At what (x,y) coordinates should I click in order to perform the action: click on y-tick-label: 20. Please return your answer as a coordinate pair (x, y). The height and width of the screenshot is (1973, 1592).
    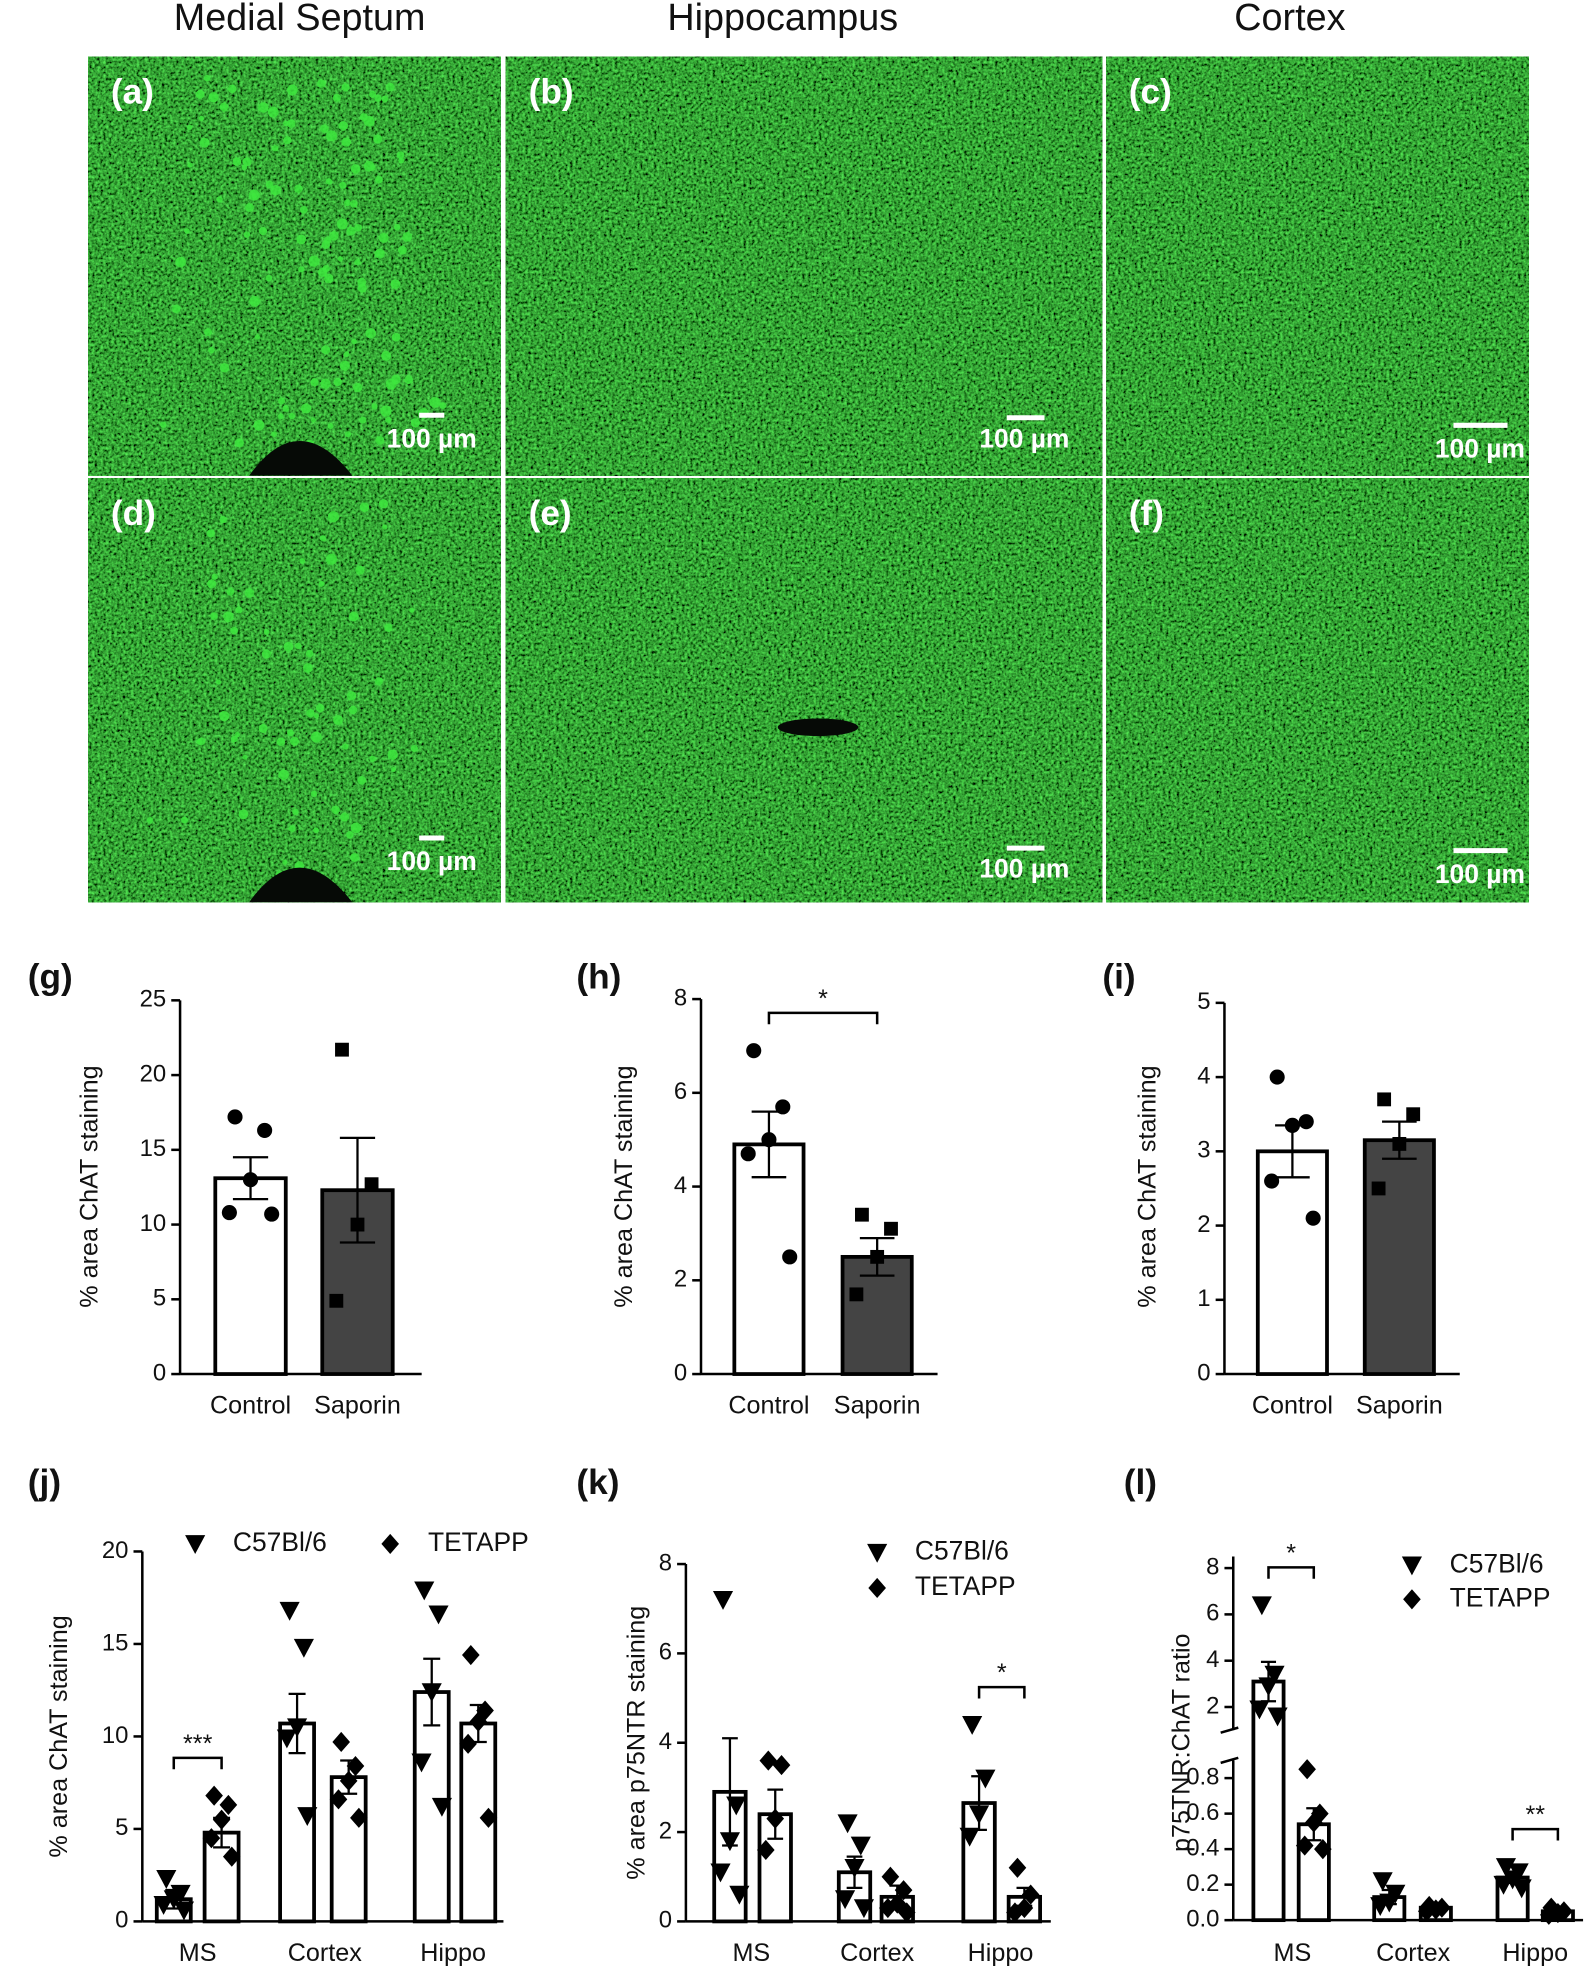
    Looking at the image, I should click on (153, 1073).